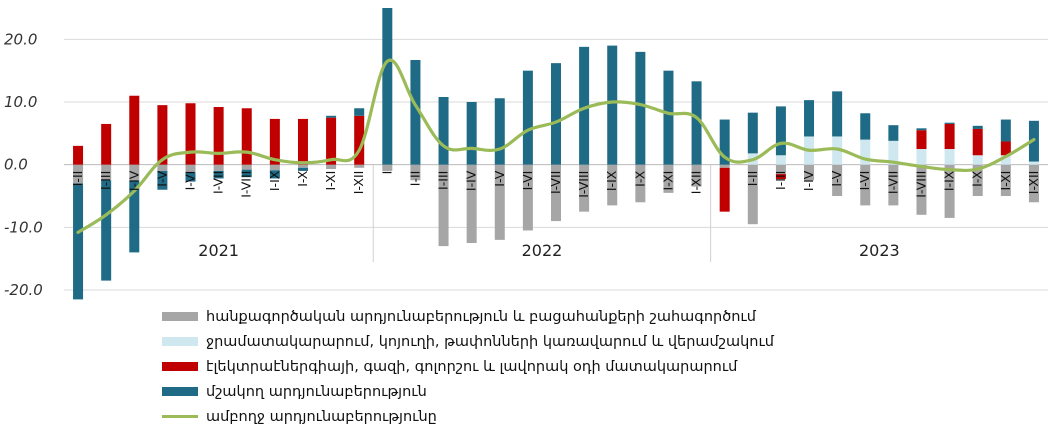  I want to click on x-tick-label: I-XI, so click(330, 181).